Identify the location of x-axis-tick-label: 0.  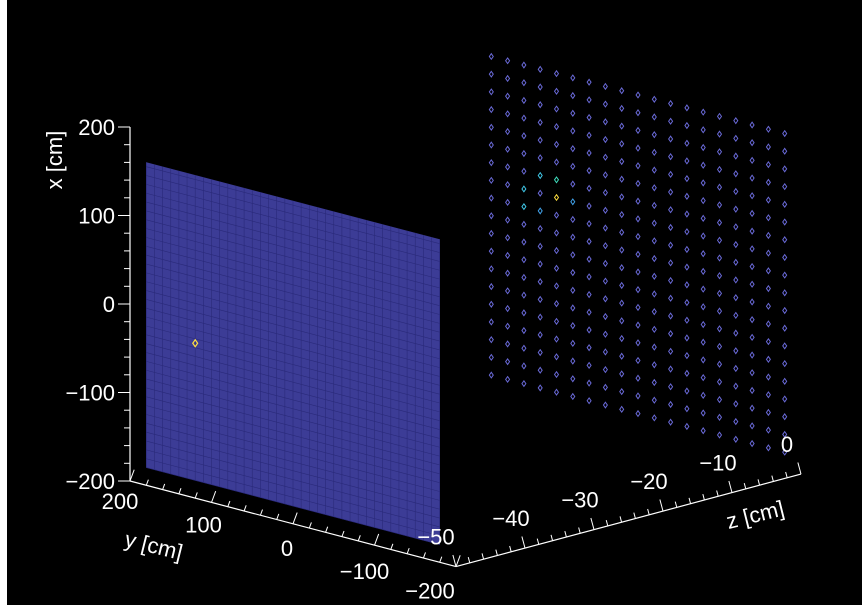
(109, 304).